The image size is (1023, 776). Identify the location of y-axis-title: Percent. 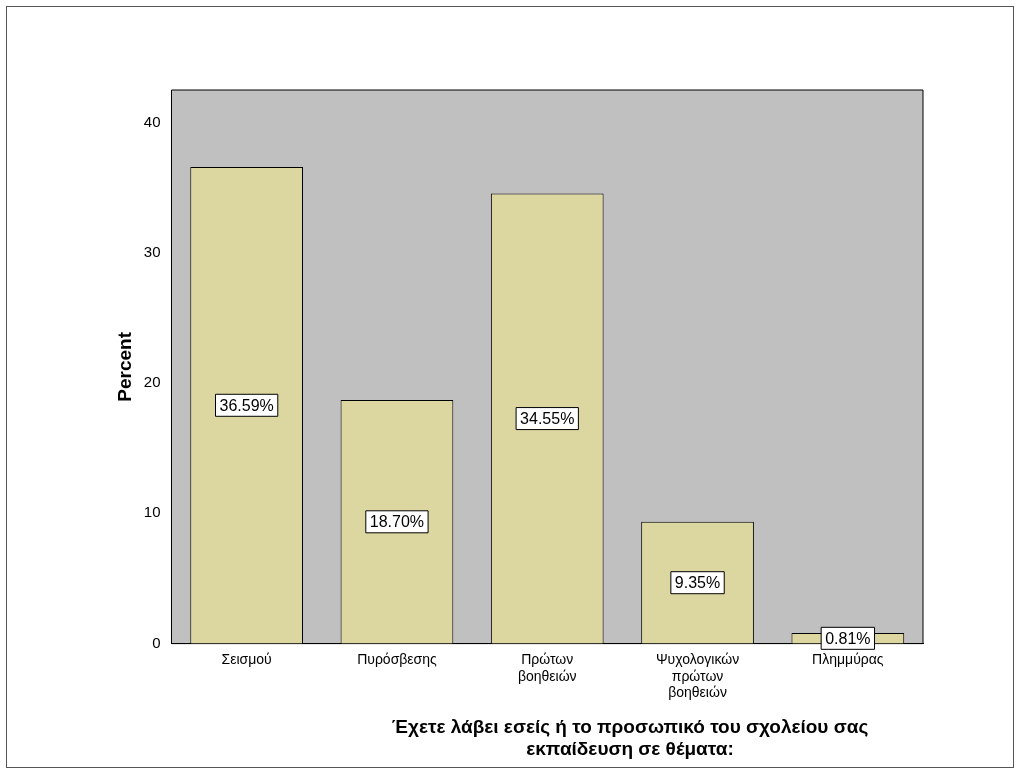
(124, 366).